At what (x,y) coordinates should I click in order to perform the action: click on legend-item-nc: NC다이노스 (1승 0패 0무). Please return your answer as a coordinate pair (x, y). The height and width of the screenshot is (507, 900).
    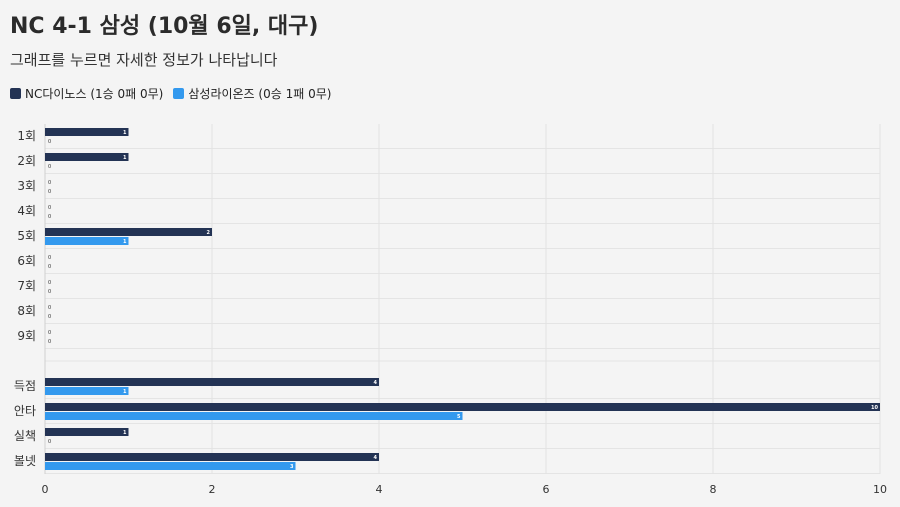
    Looking at the image, I should click on (86, 93).